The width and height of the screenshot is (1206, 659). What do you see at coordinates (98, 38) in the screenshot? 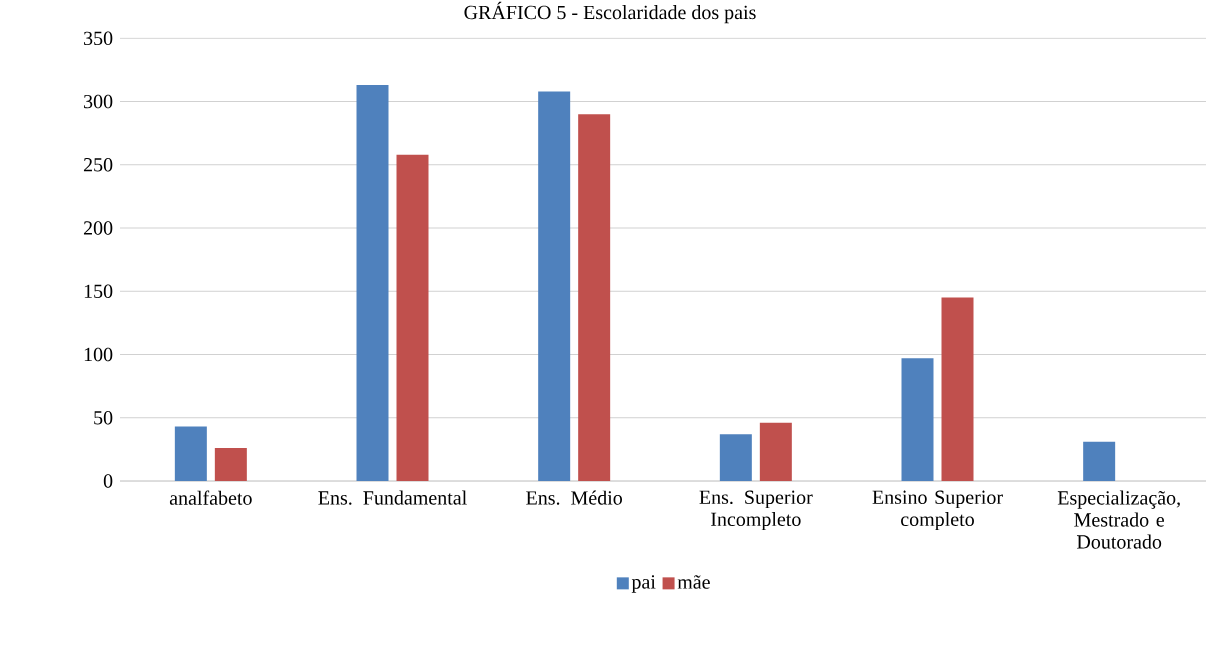
I see `y-tick-label: 350` at bounding box center [98, 38].